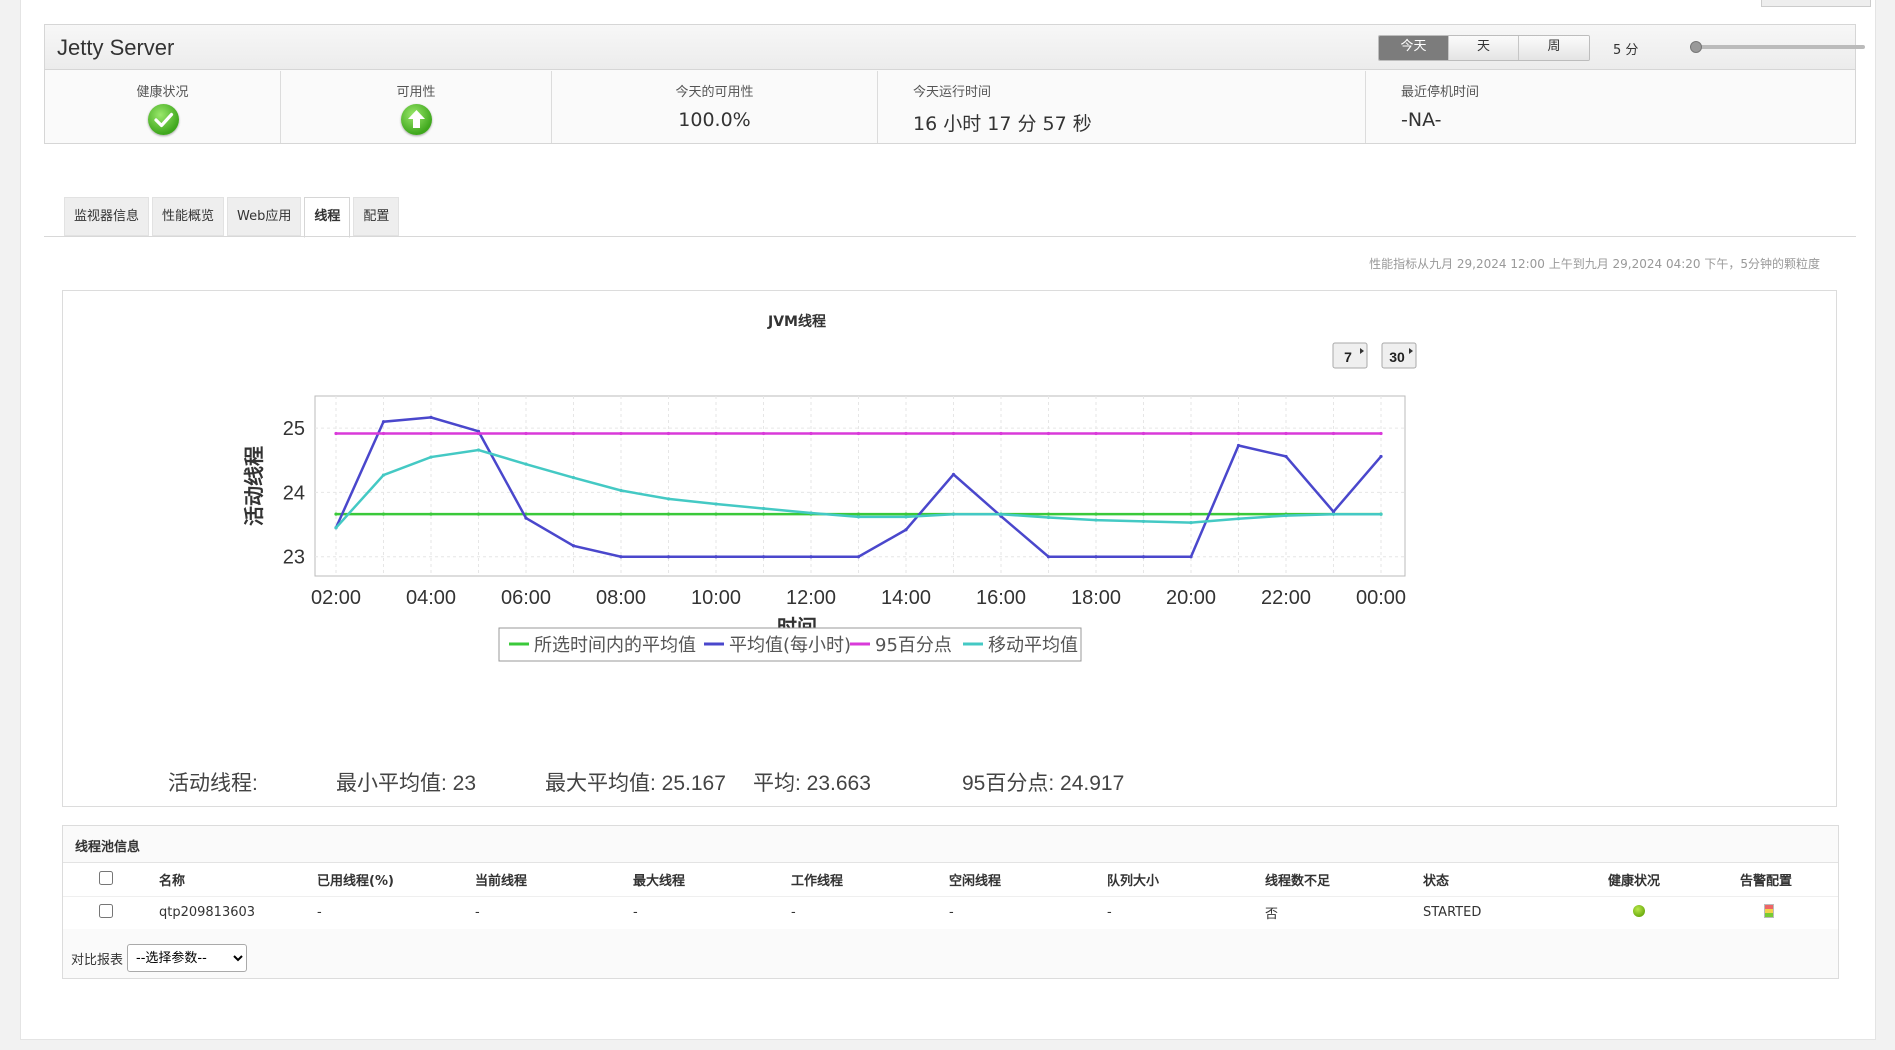 This screenshot has height=1050, width=1895. Describe the element at coordinates (1191, 598) in the screenshot. I see `x-tick-label: 20:00` at that location.